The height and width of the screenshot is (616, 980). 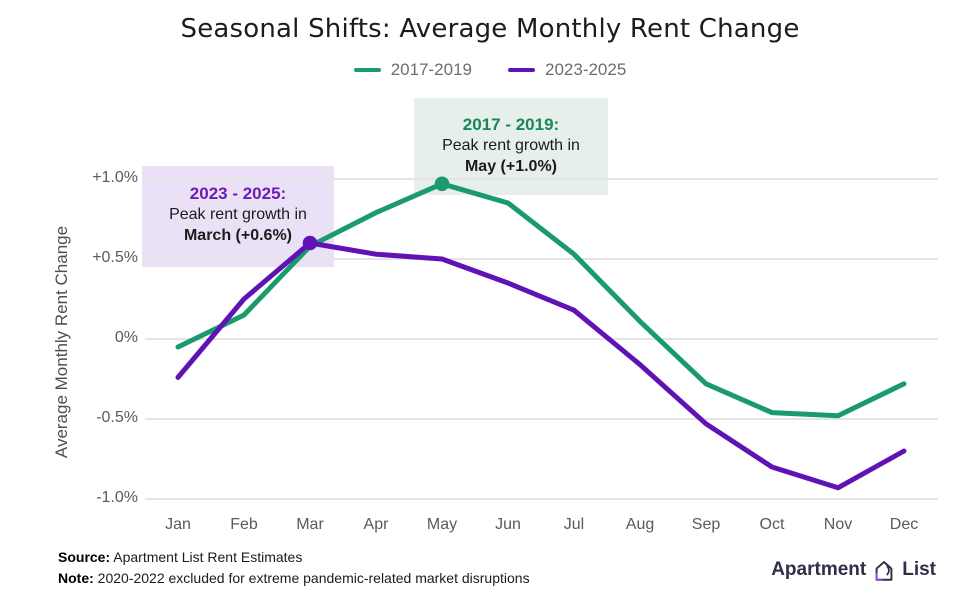 What do you see at coordinates (310, 524) in the screenshot?
I see `x-tick-label: Mar` at bounding box center [310, 524].